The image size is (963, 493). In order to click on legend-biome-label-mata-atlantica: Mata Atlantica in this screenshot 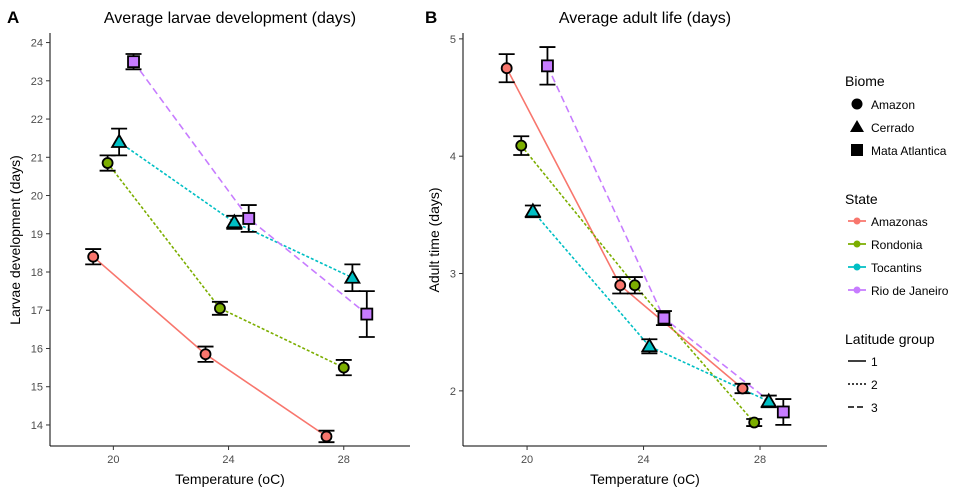, I will do `click(909, 151)`.